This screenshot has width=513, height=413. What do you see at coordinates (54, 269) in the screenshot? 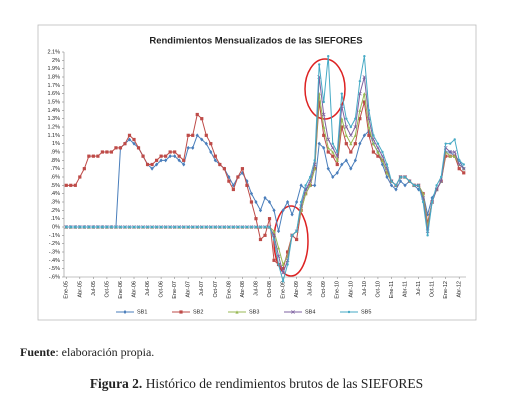
I see `y-tick-label: -.5%` at bounding box center [54, 269].